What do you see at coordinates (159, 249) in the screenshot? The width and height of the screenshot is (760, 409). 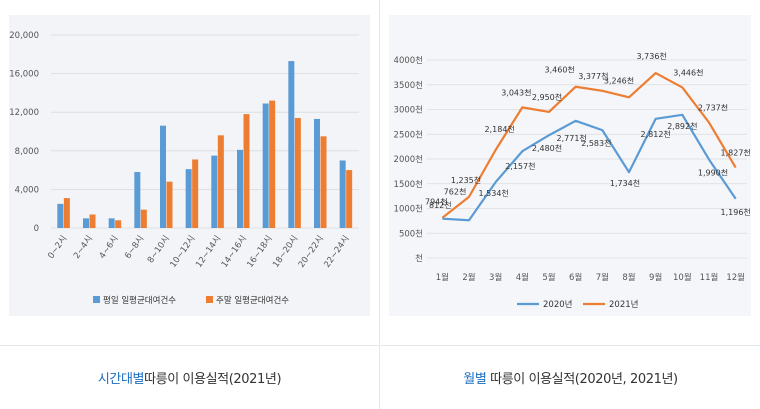 I see `x-tick-label: 8~10시` at bounding box center [159, 249].